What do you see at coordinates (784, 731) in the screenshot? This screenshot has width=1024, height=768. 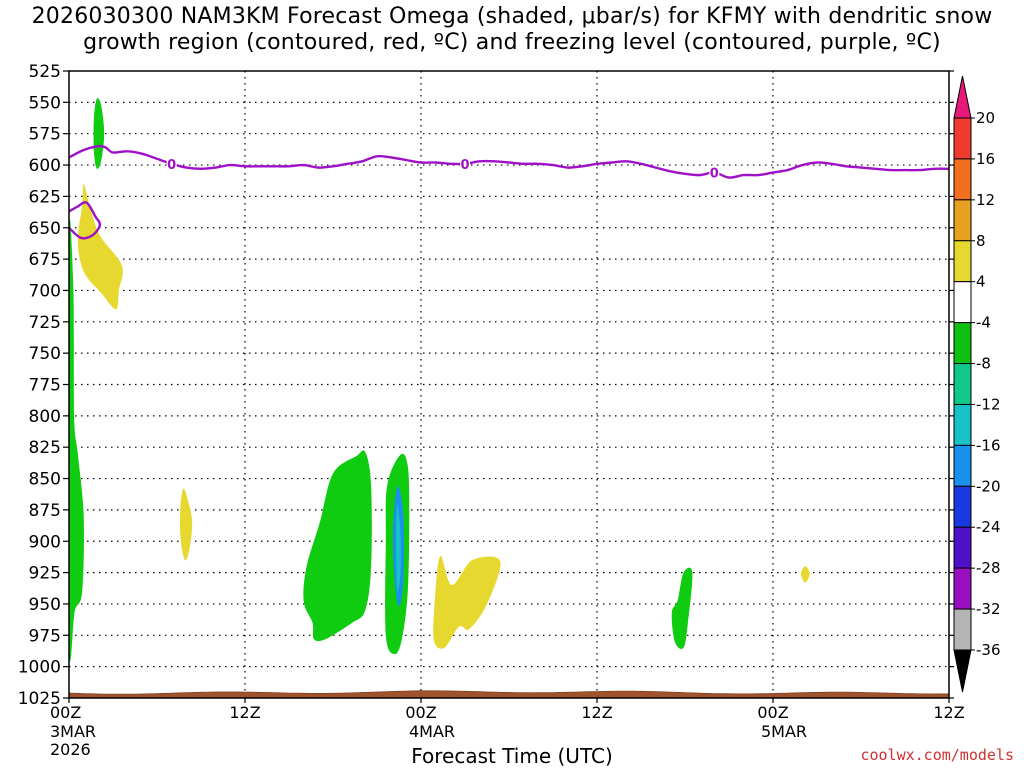 I see `xtick-date-48: 5MAR` at bounding box center [784, 731].